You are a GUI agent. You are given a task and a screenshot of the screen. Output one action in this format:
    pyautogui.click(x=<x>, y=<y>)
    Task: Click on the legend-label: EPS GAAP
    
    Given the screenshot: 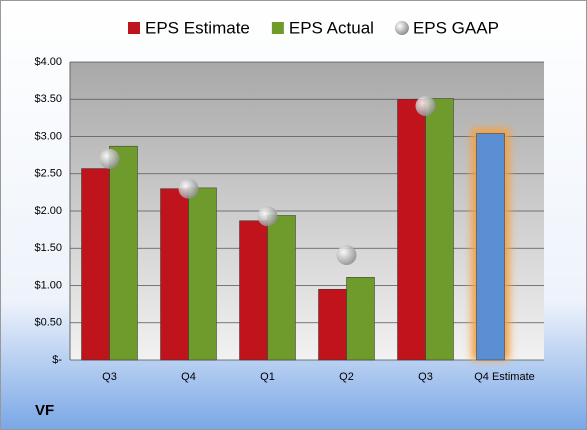 What is the action you would take?
    pyautogui.click(x=456, y=27)
    